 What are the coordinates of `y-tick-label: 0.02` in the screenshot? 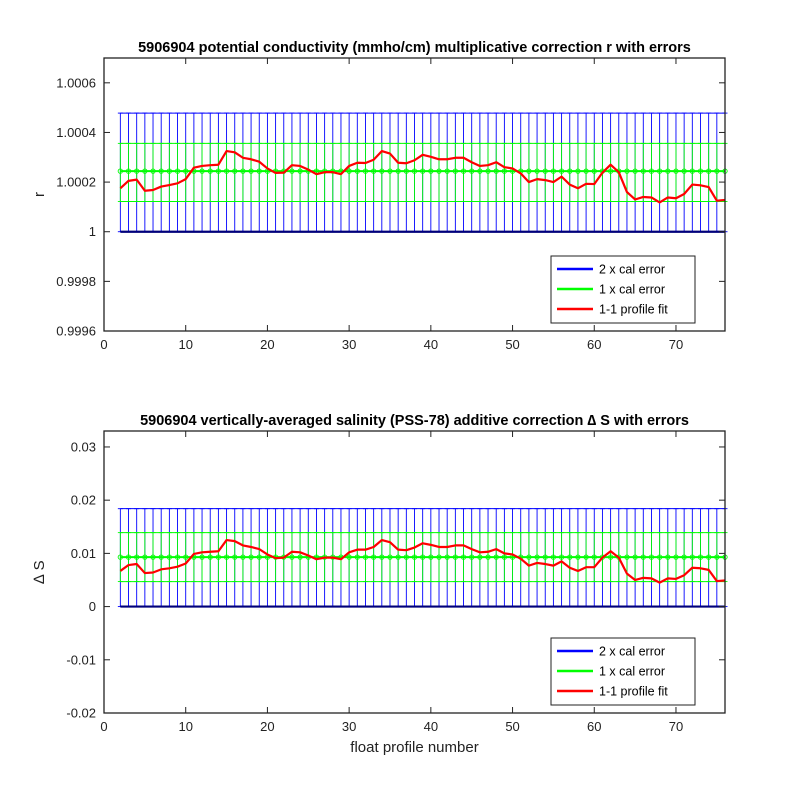 It's located at (83, 500).